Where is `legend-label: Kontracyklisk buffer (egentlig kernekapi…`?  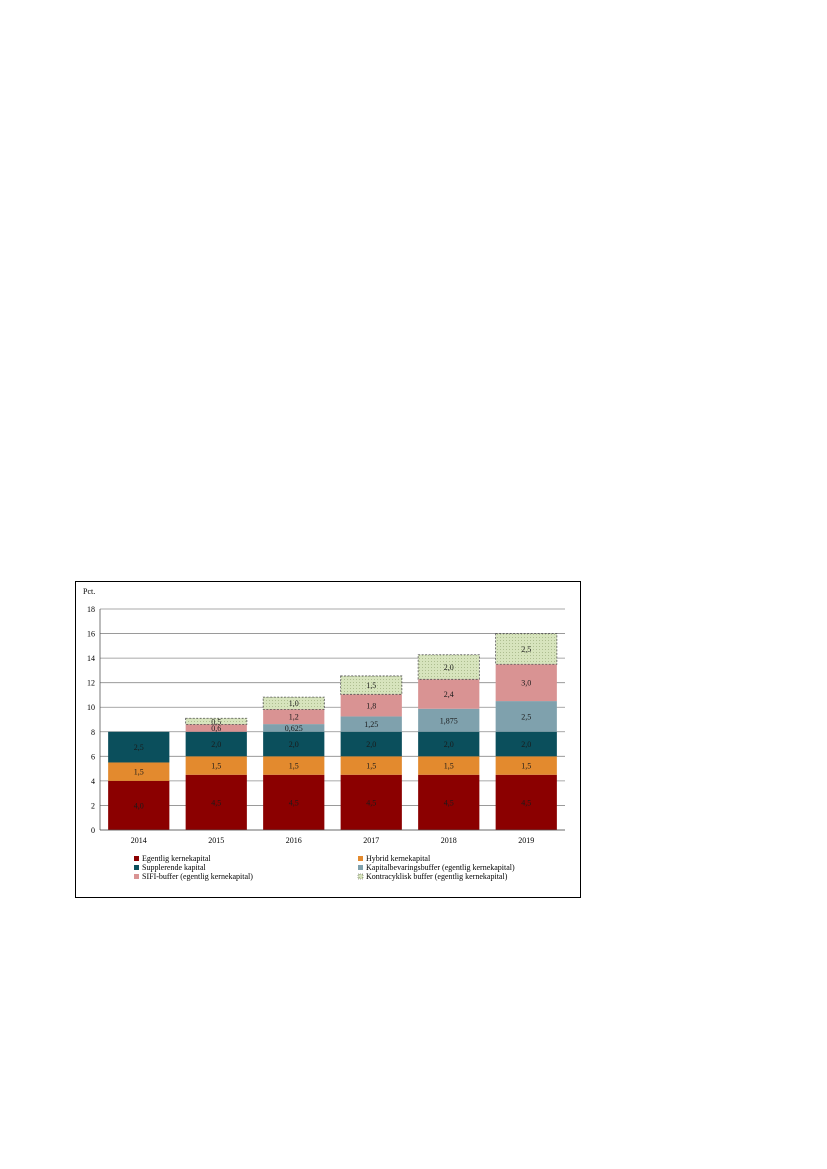 legend-label: Kontracyklisk buffer (egentlig kernekapi… is located at coordinates (437, 876).